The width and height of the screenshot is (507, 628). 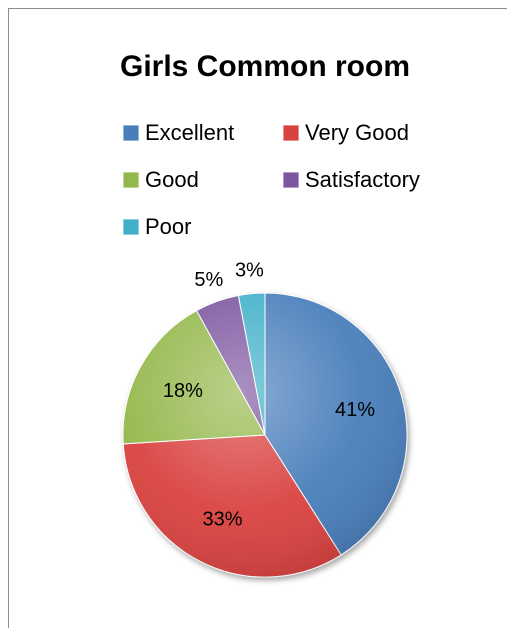 What do you see at coordinates (208, 280) in the screenshot?
I see `data-label-satisfactory: 5%` at bounding box center [208, 280].